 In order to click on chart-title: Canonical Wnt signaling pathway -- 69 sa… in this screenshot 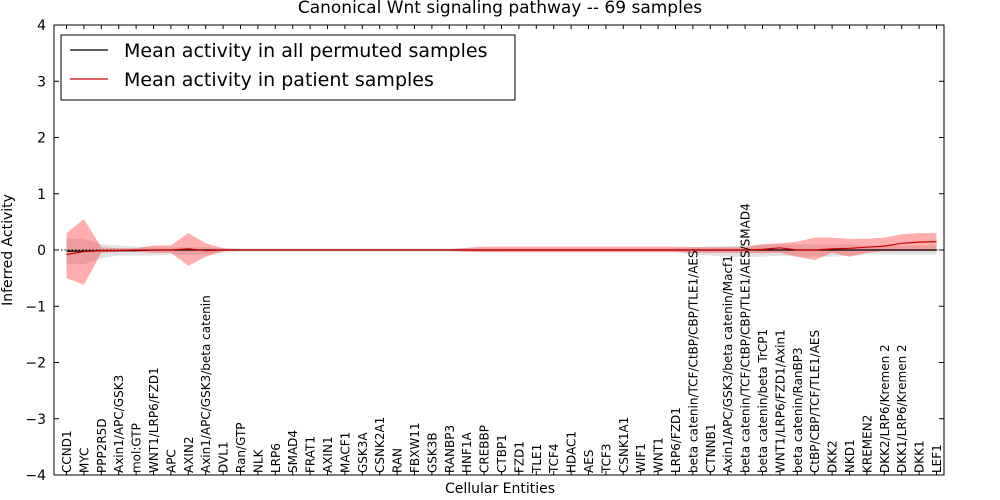, I will do `click(500, 9)`.